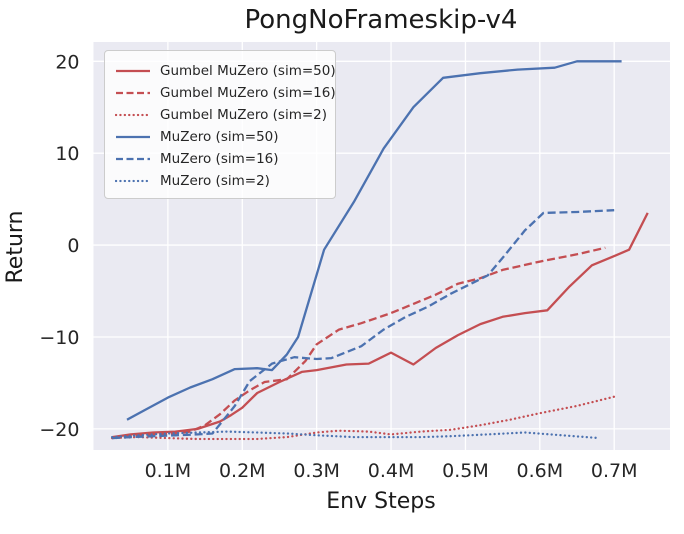 This screenshot has height=534, width=684. Describe the element at coordinates (244, 114) in the screenshot. I see `legend-label: Gumbel MuZero (sim=2)` at that location.